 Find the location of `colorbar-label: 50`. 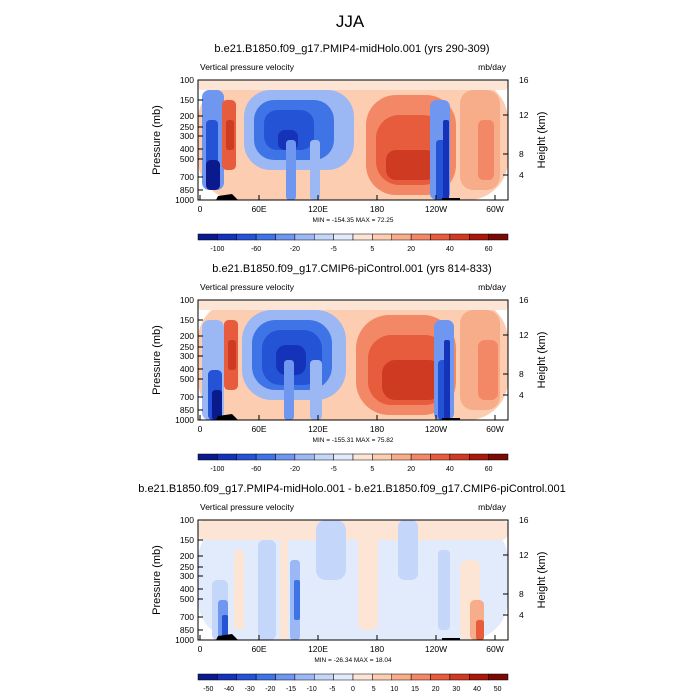

colorbar-label: 50 is located at coordinates (498, 689).